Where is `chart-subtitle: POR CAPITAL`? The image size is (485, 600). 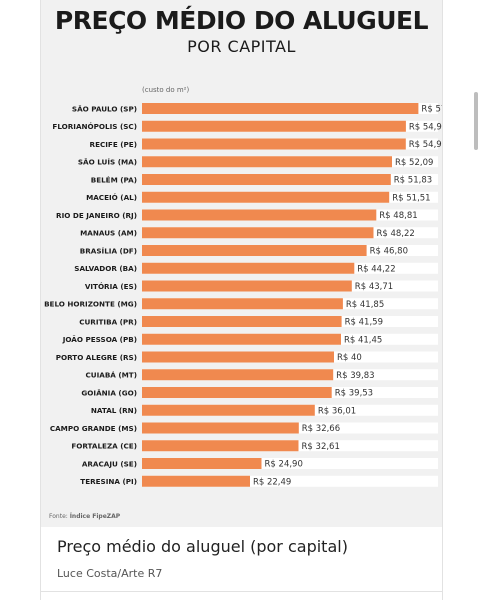 chart-subtitle: POR CAPITAL is located at coordinates (241, 46).